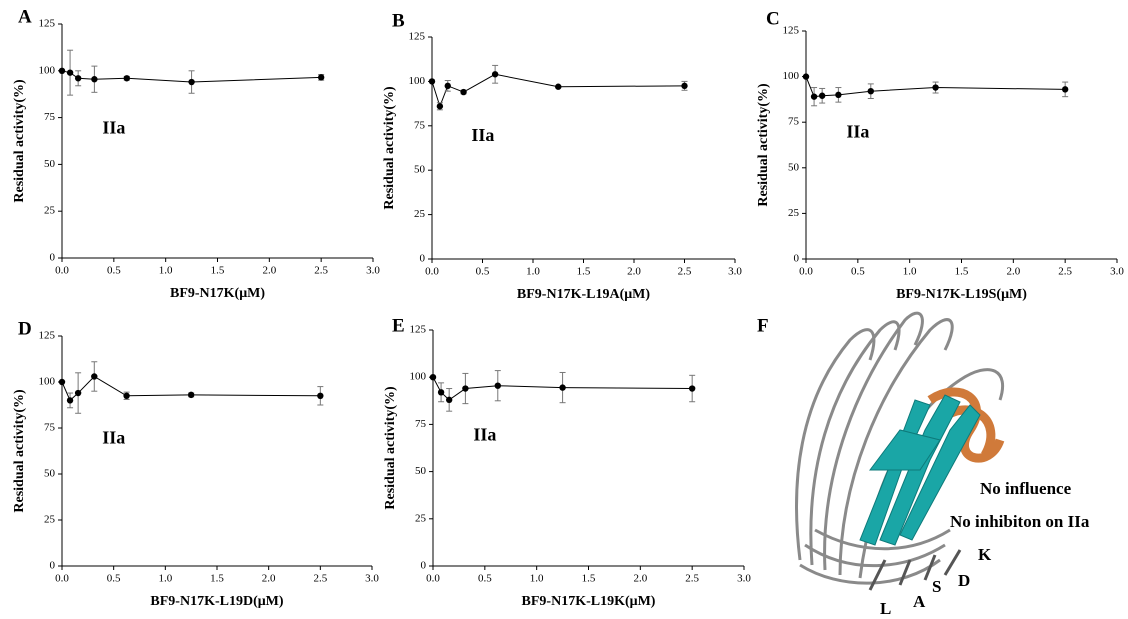  I want to click on residue-label: A, so click(919, 601).